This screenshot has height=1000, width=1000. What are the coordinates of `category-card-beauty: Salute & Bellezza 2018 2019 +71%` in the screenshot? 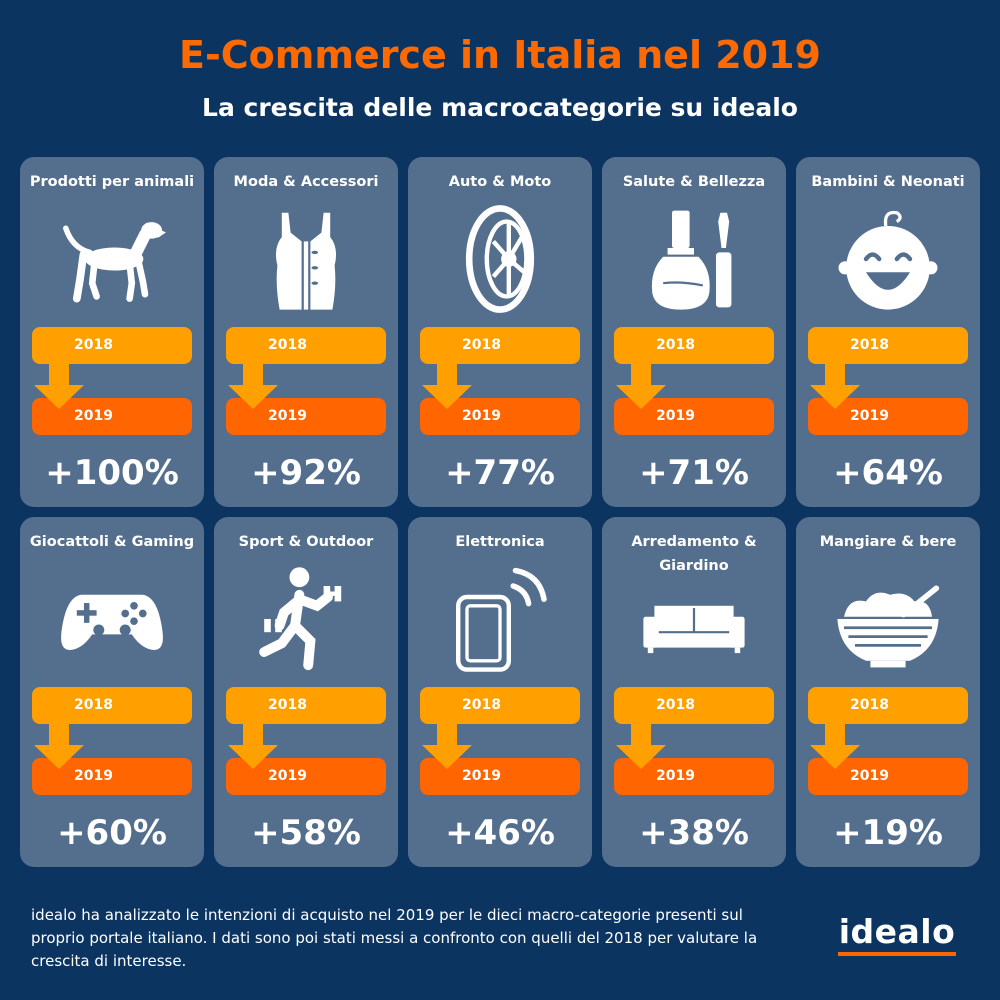 It's located at (694, 332).